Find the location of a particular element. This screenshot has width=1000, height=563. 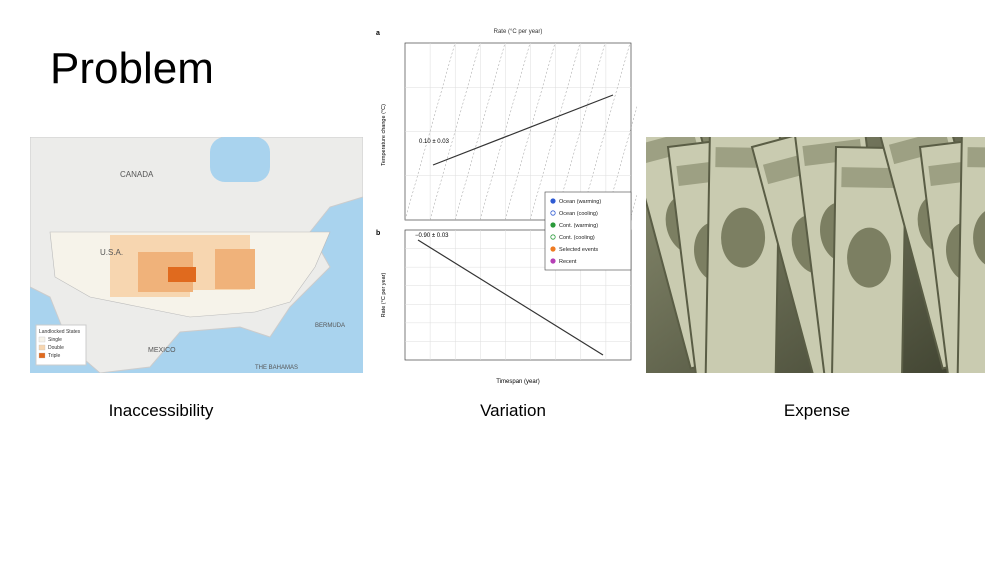

map-legend-title: Landlocked States is located at coordinates (60, 332).